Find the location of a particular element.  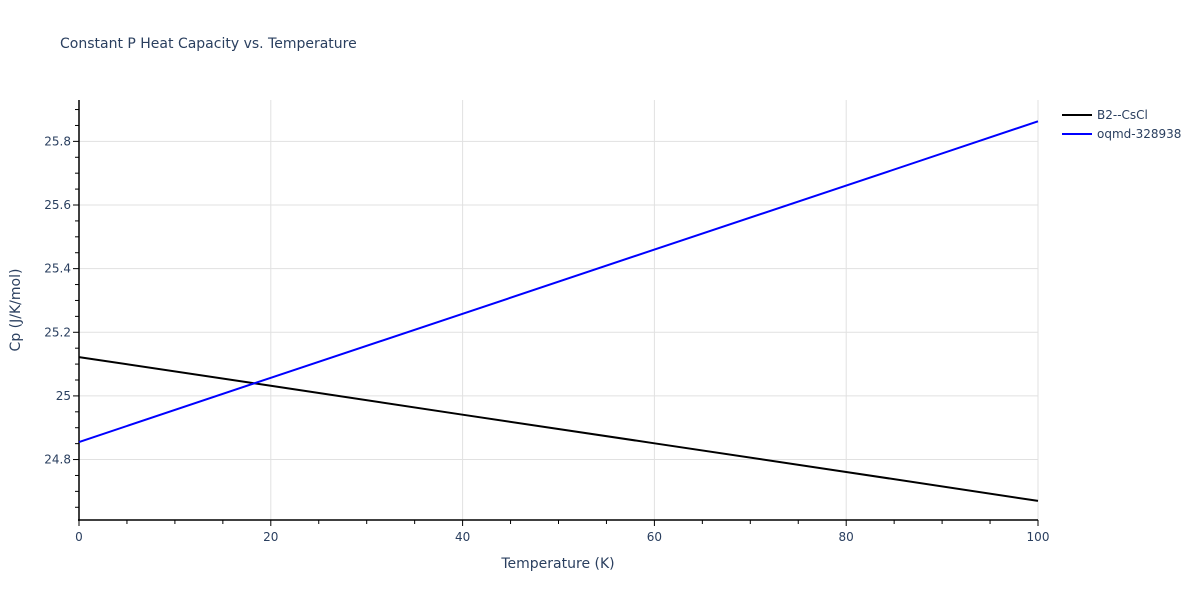

legend-label: B2--CsCl is located at coordinates (1122, 115).